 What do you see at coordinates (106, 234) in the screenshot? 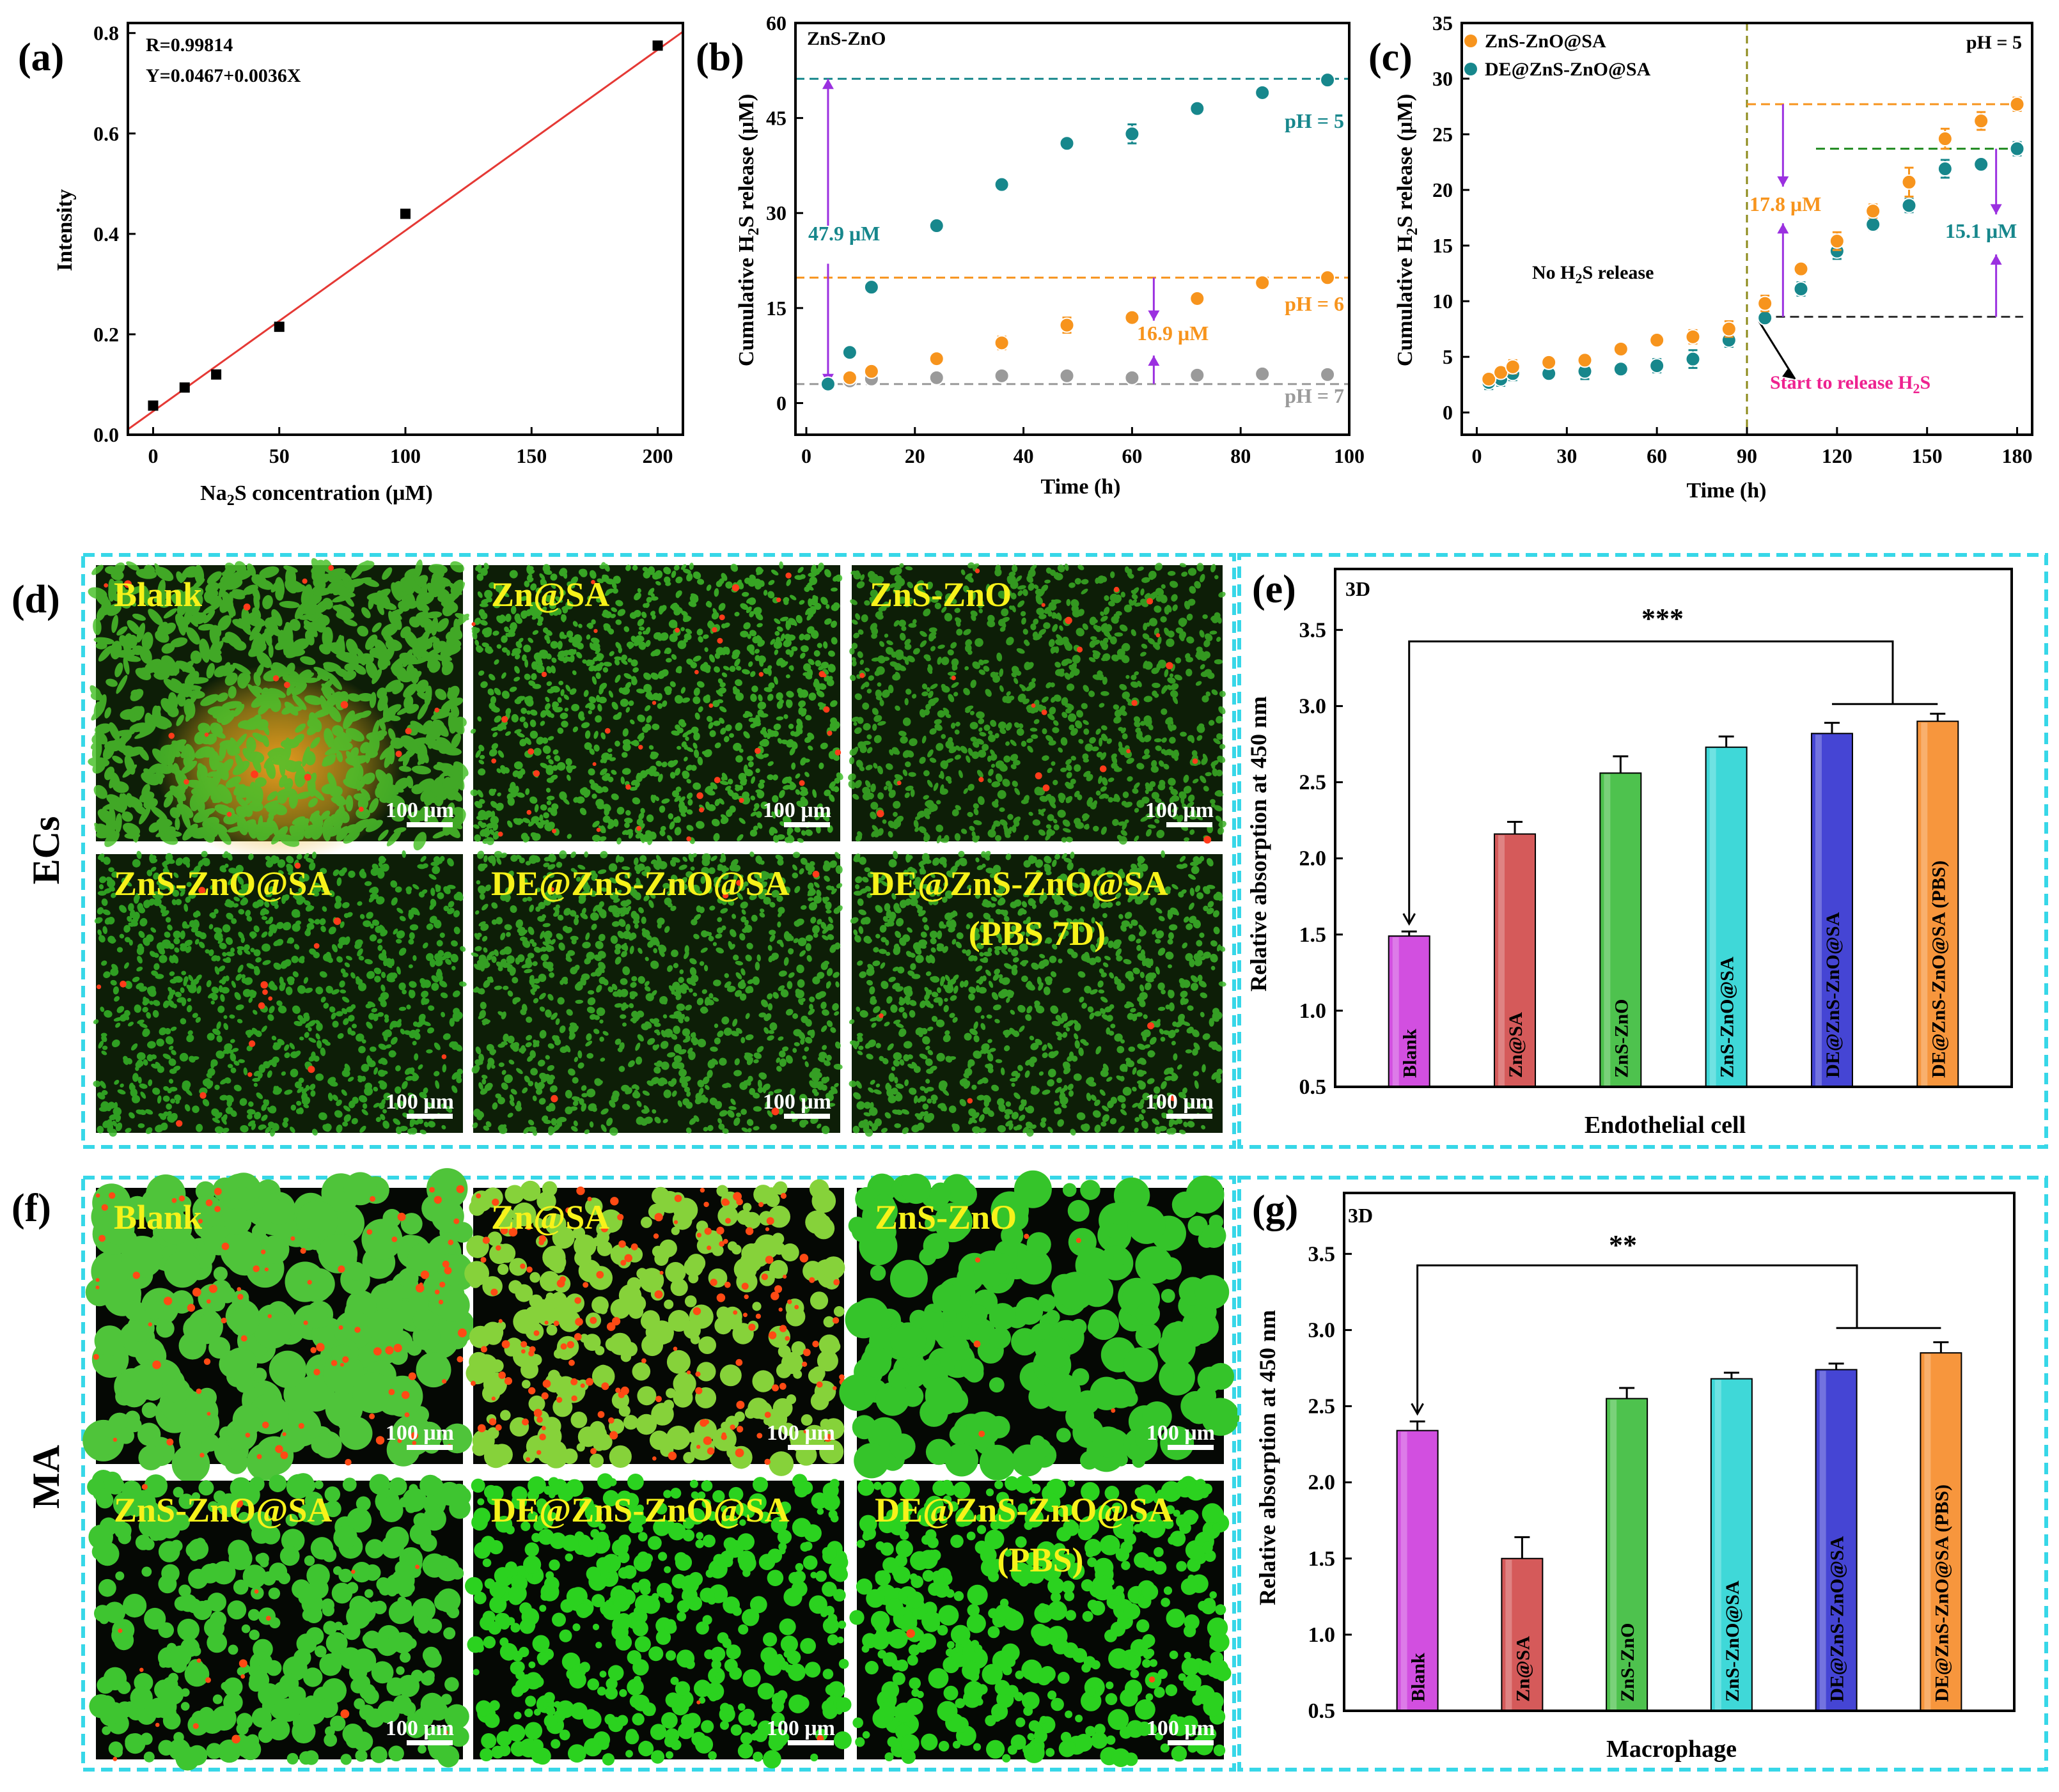
I see `y-tick-label: 0.4` at bounding box center [106, 234].